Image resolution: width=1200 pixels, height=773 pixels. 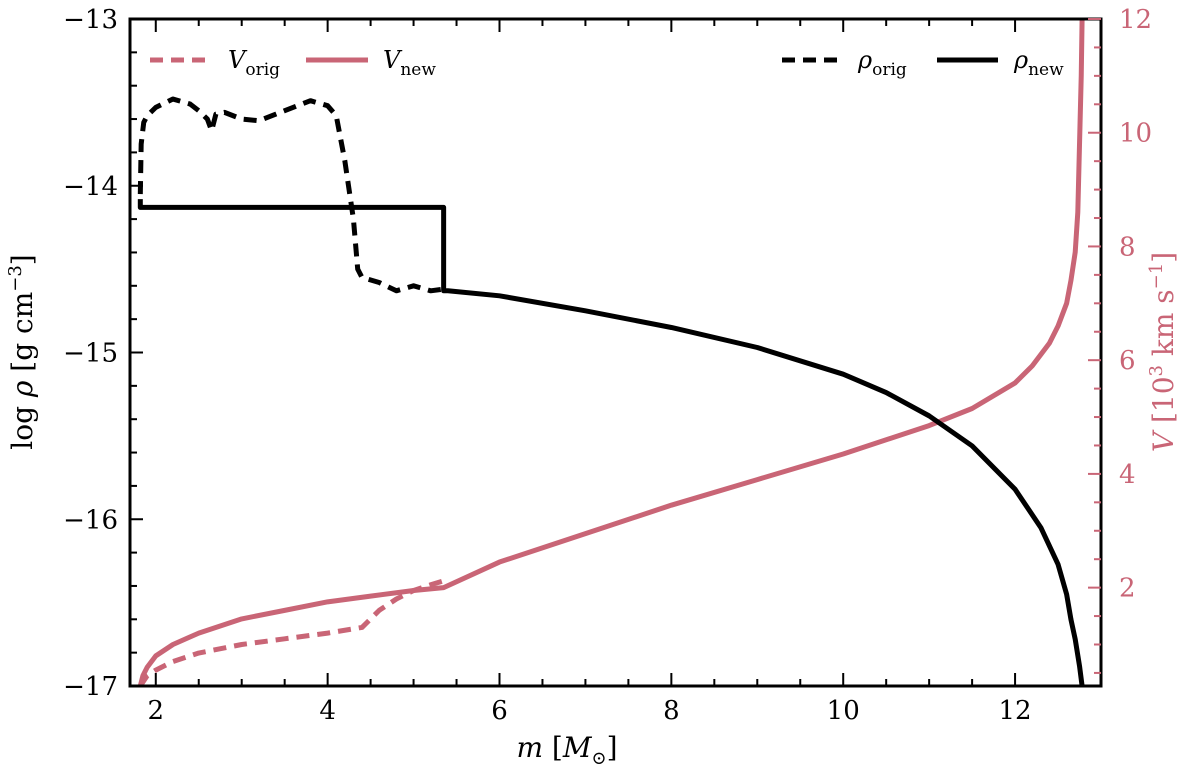 I want to click on series-line-rho-orig, so click(x=290, y=195).